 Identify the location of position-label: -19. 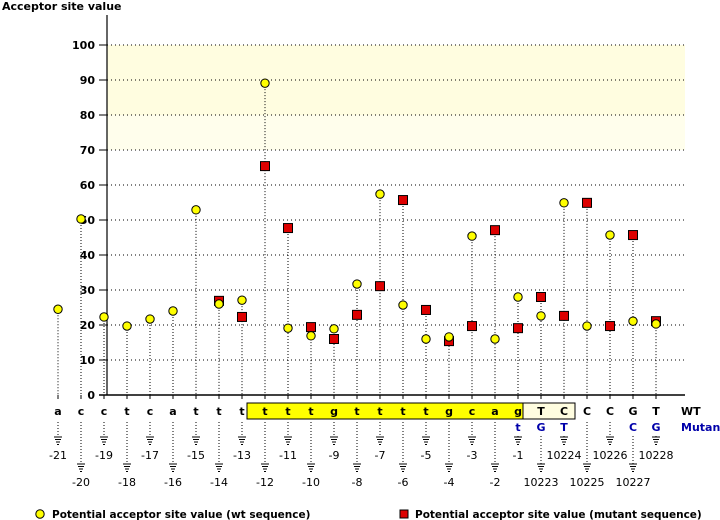
(104, 455).